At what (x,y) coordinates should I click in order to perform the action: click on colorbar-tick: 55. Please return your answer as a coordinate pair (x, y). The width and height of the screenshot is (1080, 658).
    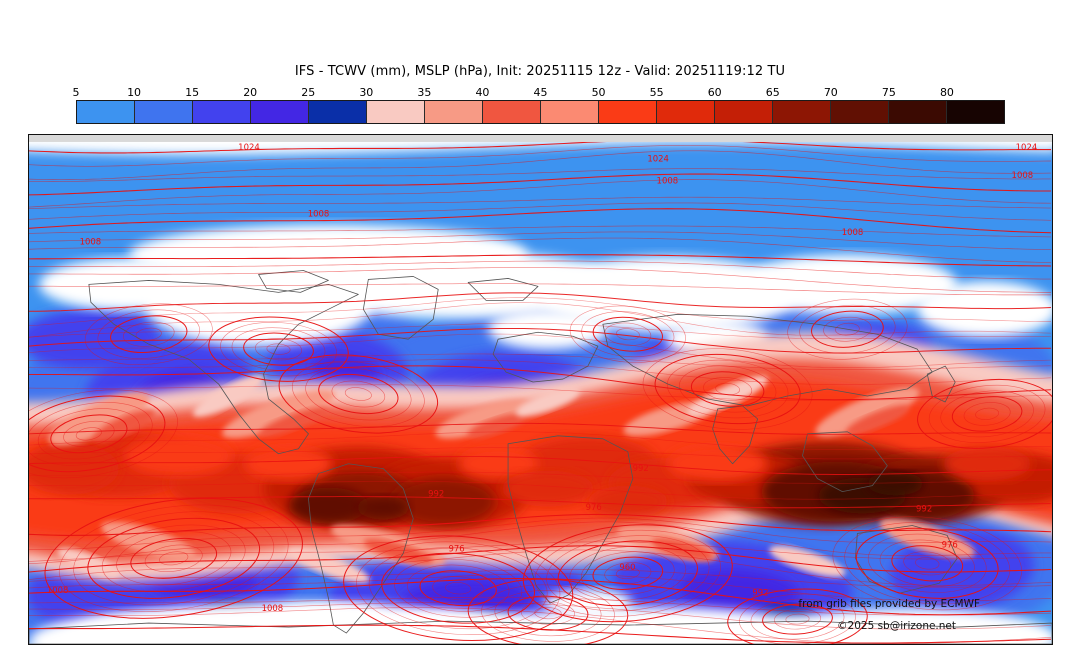
    Looking at the image, I should click on (656, 92).